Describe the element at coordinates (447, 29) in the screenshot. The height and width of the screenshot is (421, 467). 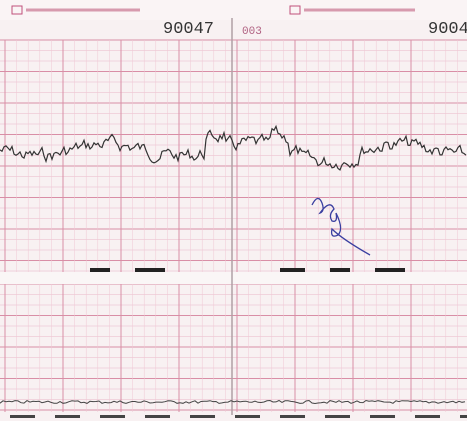
I see `serial-number: 9004` at that location.